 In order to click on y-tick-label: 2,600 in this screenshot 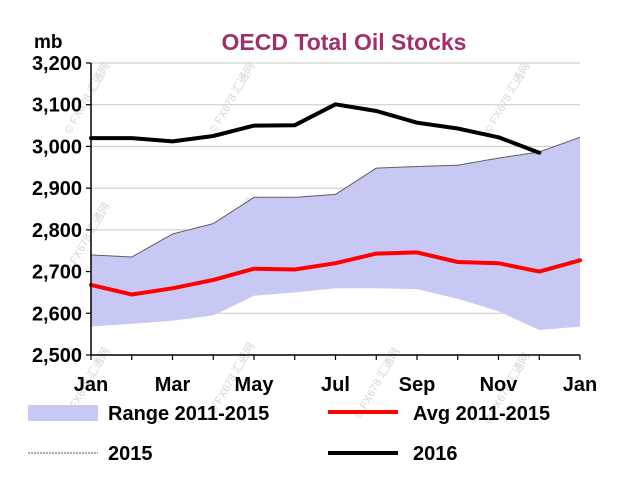, I will do `click(57, 314)`.